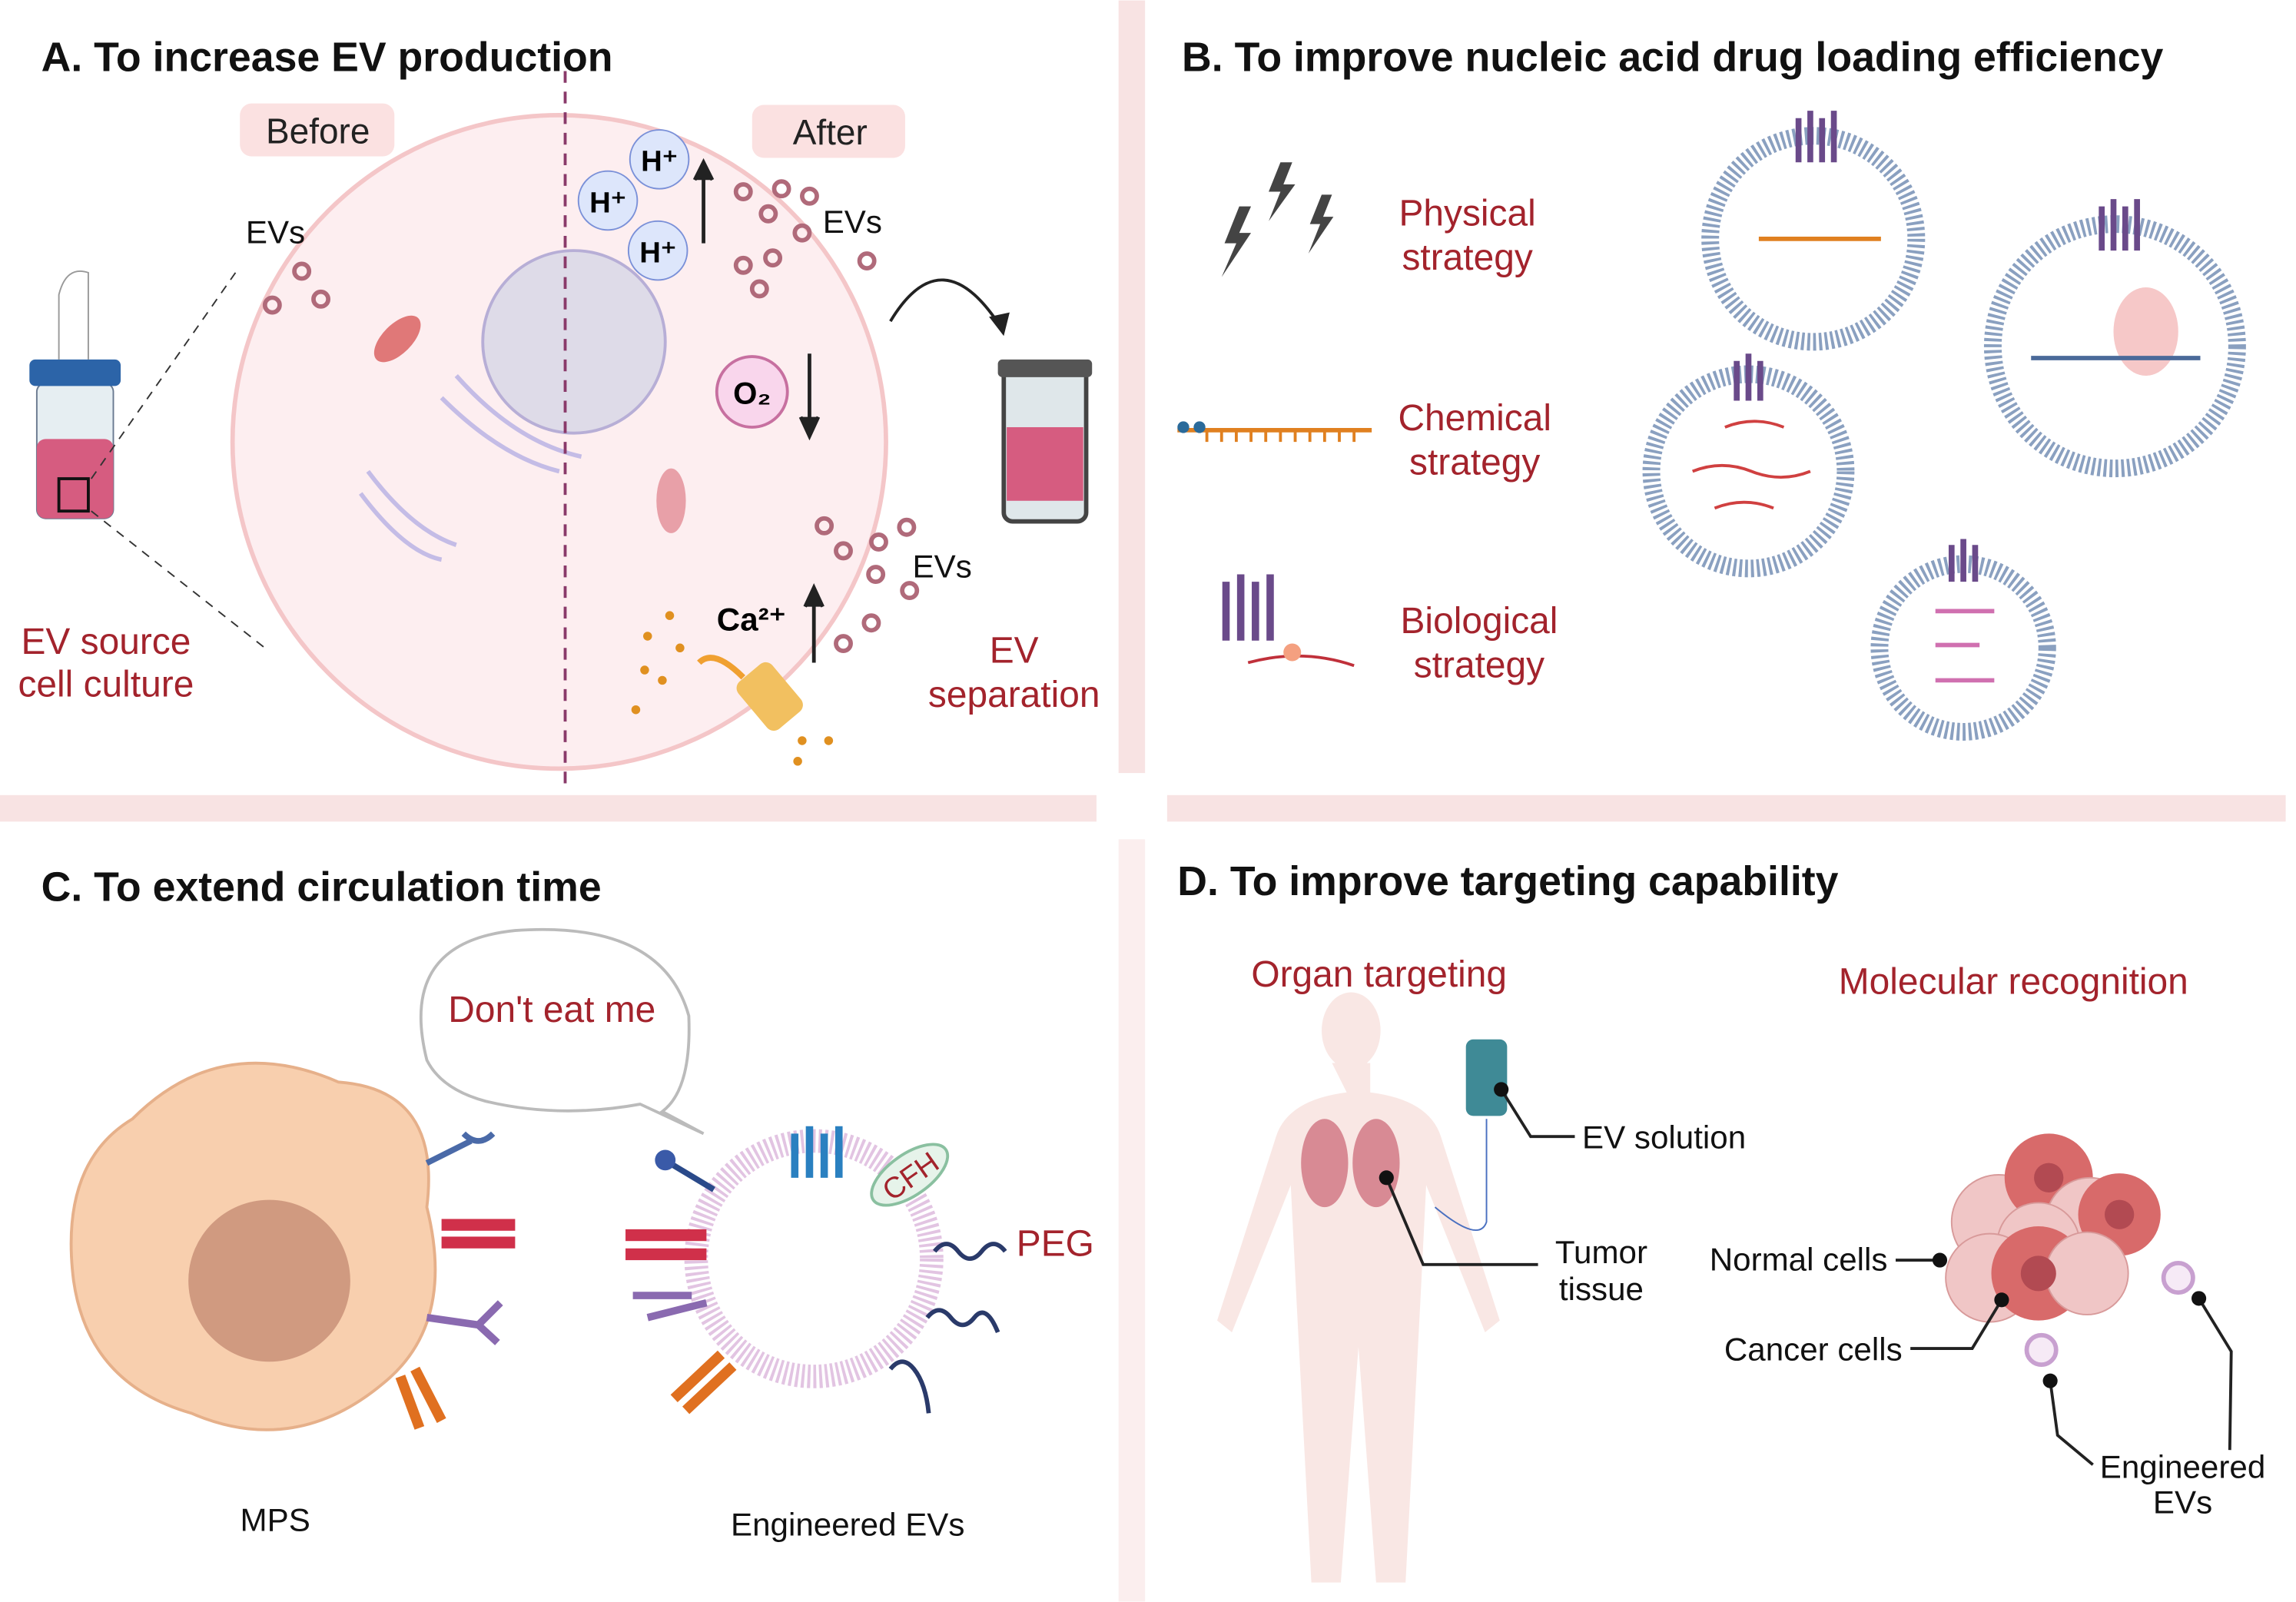 Image resolution: width=2296 pixels, height=1602 pixels. What do you see at coordinates (2109, 1314) in the screenshot?
I see `engineered-ev-particles` at bounding box center [2109, 1314].